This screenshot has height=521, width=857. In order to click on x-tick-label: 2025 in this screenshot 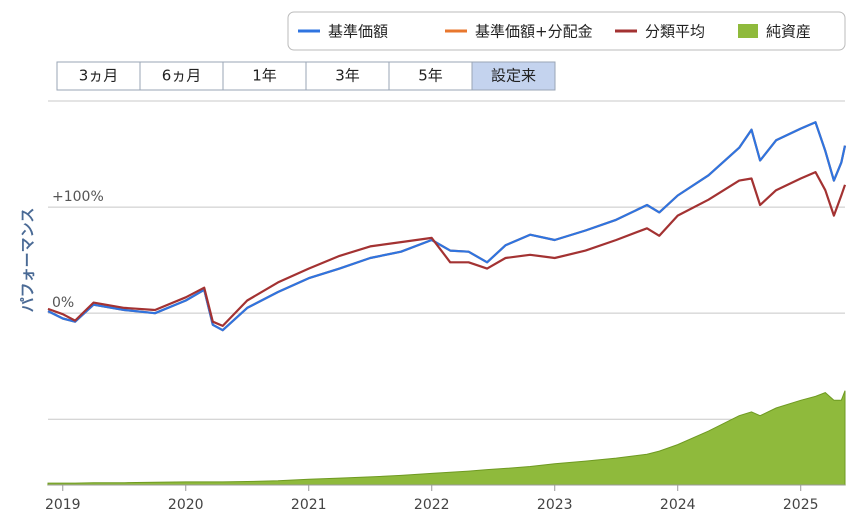, I will do `click(801, 505)`.